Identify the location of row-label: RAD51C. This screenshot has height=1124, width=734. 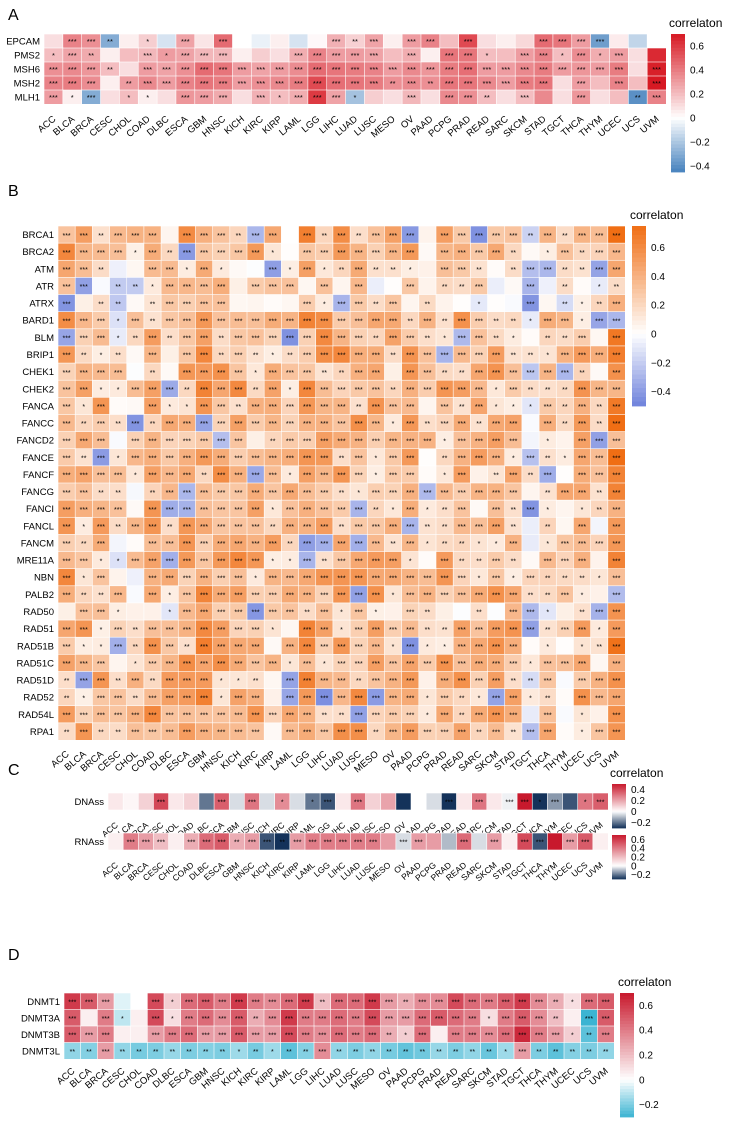
(36, 663).